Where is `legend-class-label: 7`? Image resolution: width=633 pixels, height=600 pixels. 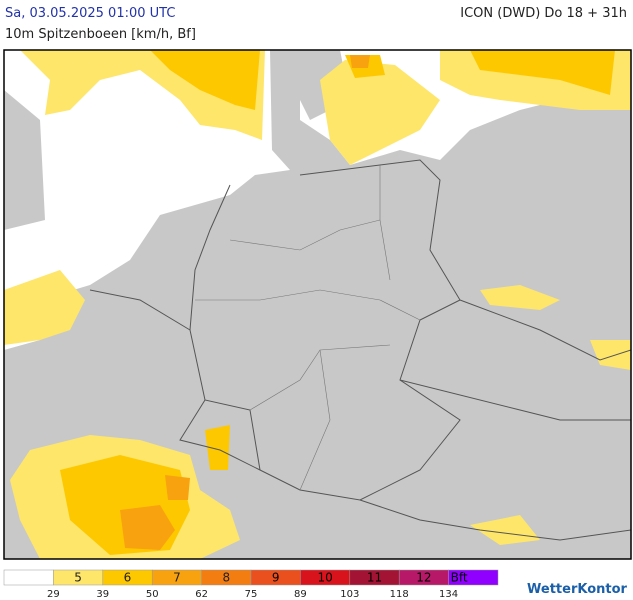
legend-class-label: 7 is located at coordinates (177, 578).